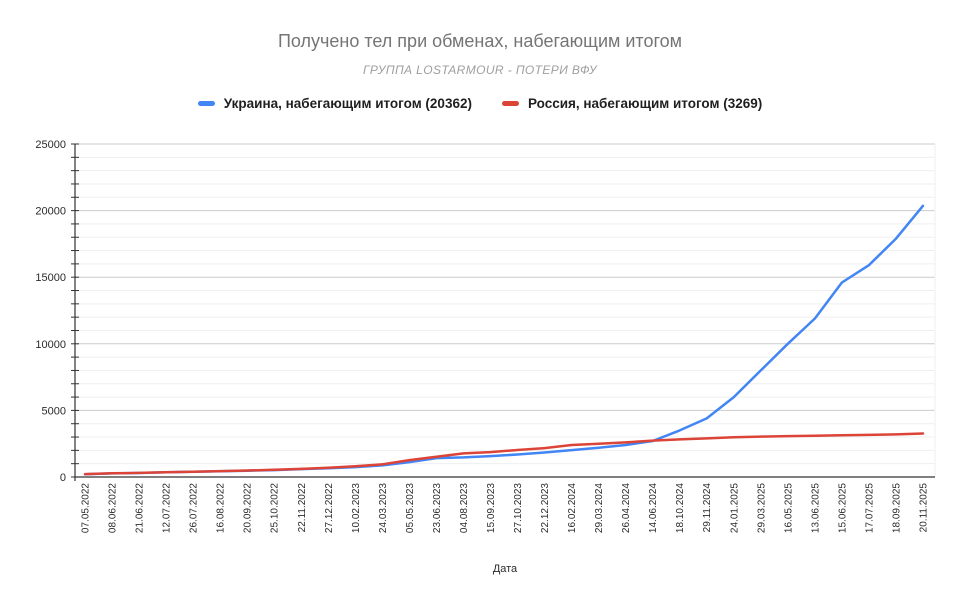 This screenshot has width=960, height=608. I want to click on x-tick-label: 04.08.2023, so click(464, 508).